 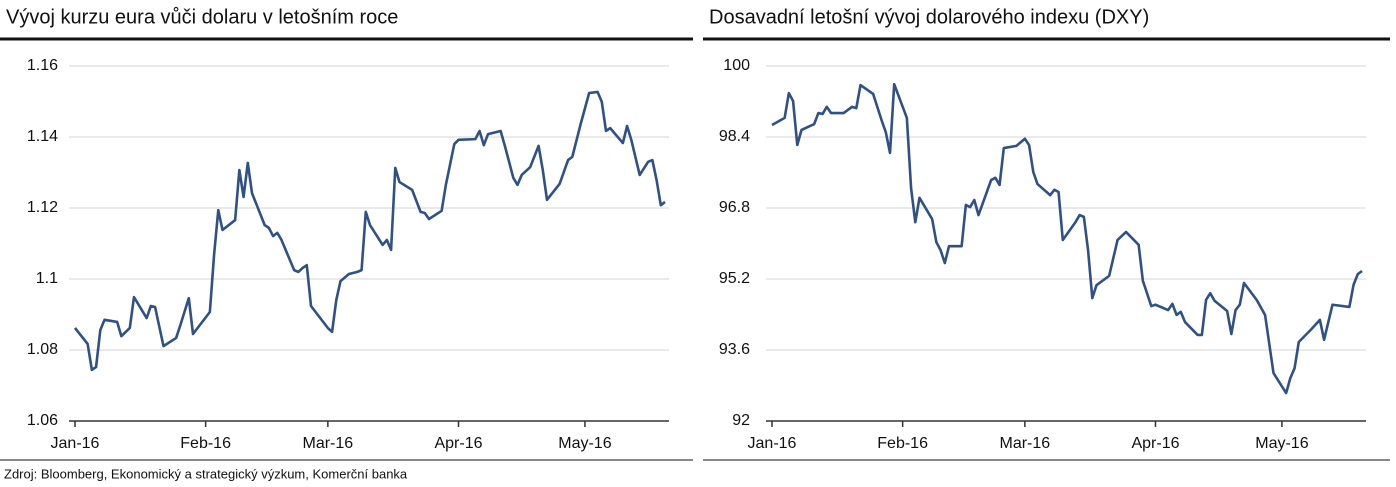 What do you see at coordinates (734, 136) in the screenshot?
I see `y-tick-label: 98.4` at bounding box center [734, 136].